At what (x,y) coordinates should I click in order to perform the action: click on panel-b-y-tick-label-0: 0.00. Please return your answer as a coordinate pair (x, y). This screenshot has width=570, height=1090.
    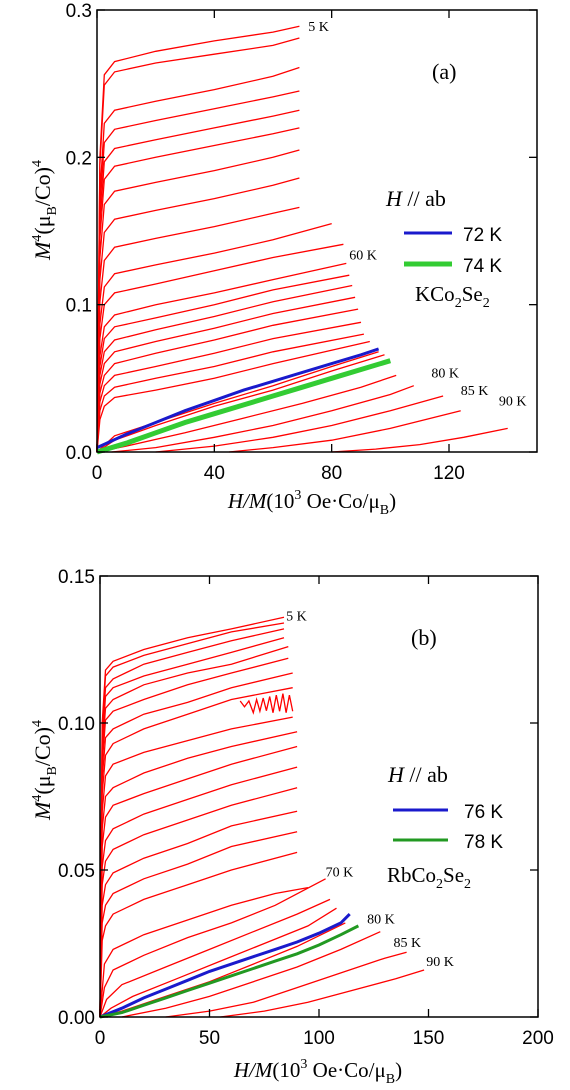
    Looking at the image, I should click on (76, 1018).